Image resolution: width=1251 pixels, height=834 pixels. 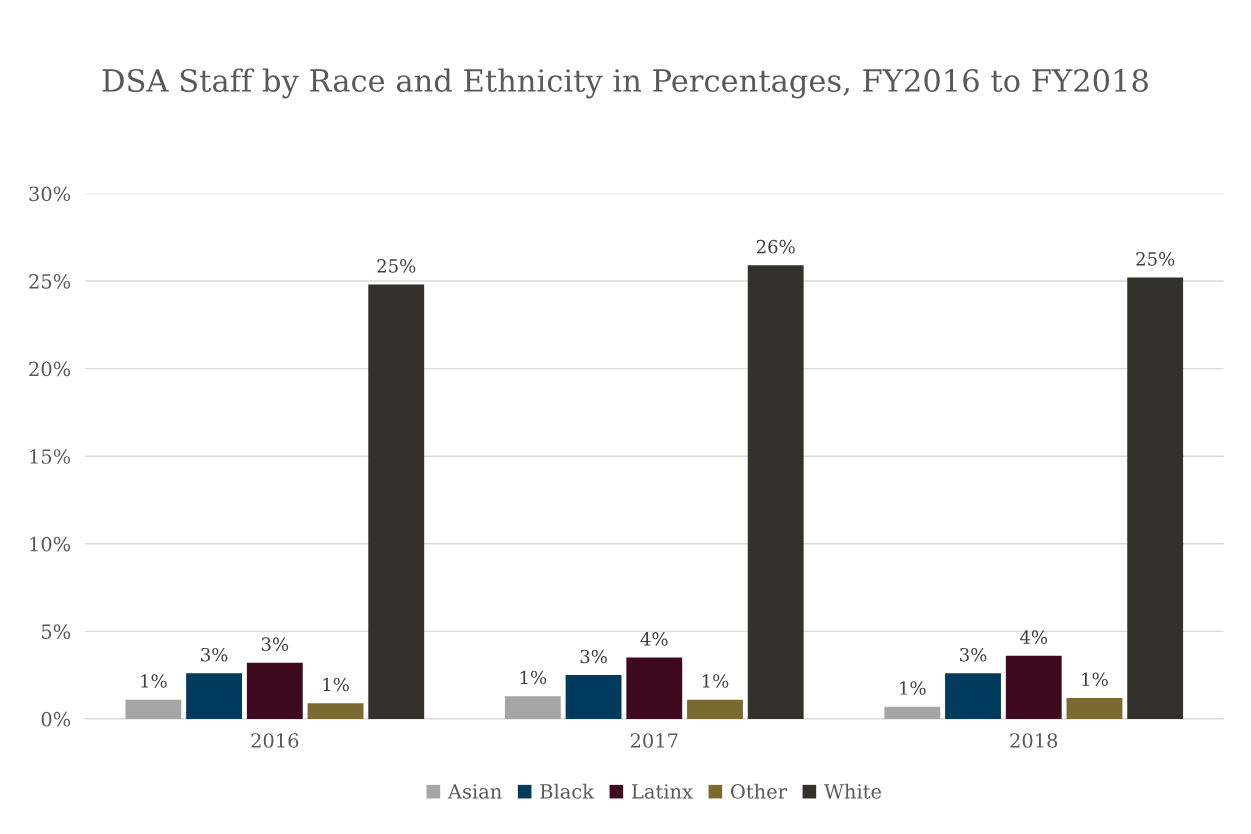 I want to click on legend-label: Black, so click(x=567, y=791).